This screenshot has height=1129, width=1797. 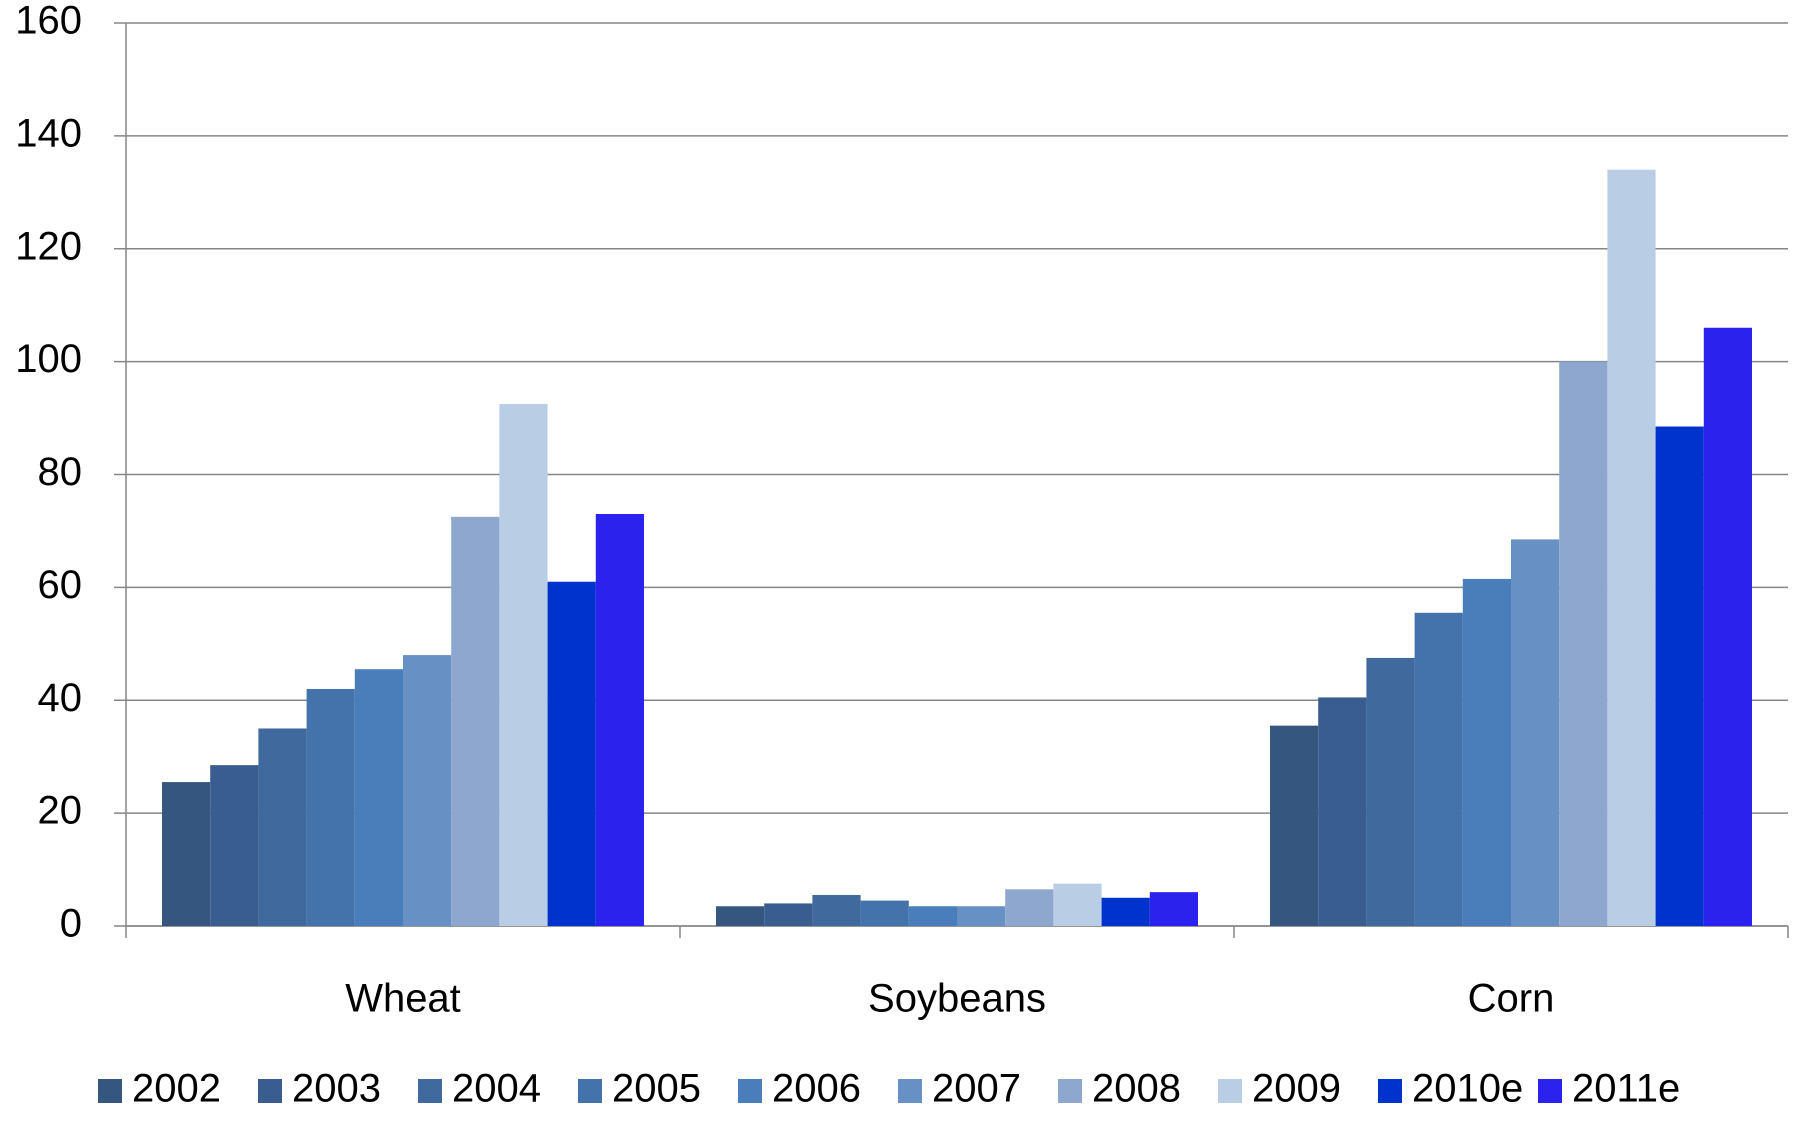 I want to click on y-tick-label: 80, so click(x=60, y=472).